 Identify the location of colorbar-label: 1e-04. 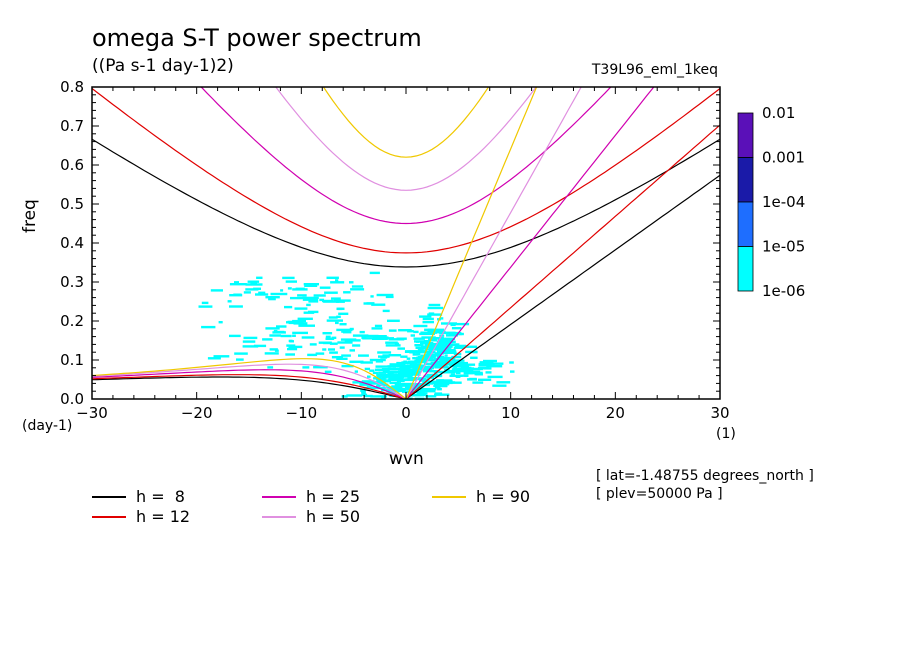
(783, 202).